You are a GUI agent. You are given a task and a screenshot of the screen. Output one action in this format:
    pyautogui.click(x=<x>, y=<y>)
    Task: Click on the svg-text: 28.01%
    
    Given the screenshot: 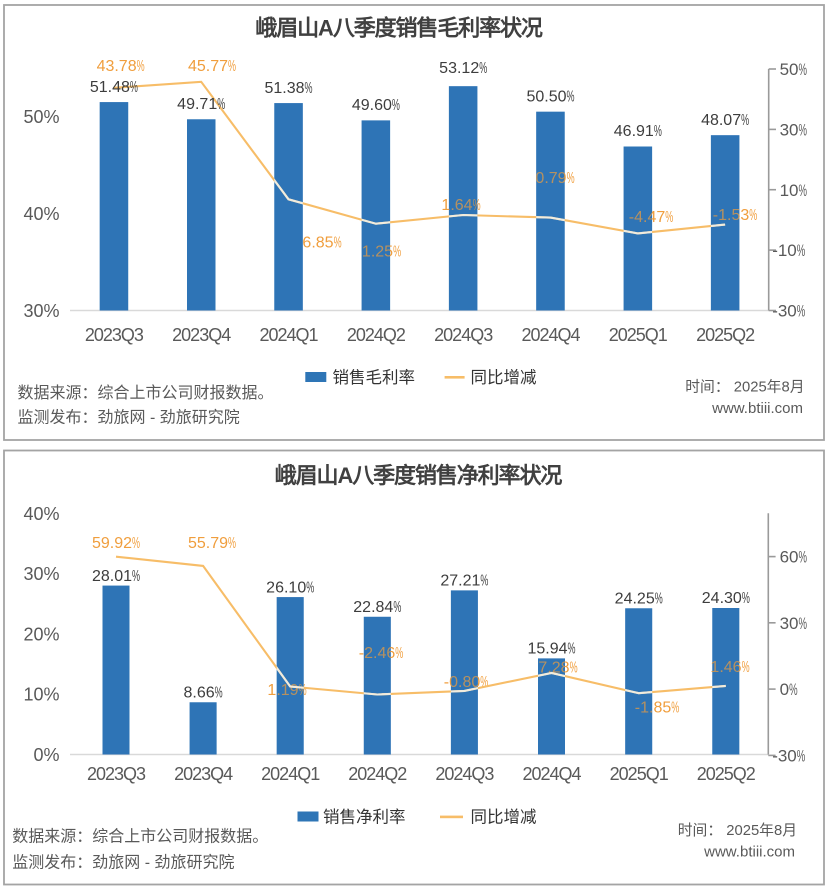 What is the action you would take?
    pyautogui.click(x=116, y=576)
    